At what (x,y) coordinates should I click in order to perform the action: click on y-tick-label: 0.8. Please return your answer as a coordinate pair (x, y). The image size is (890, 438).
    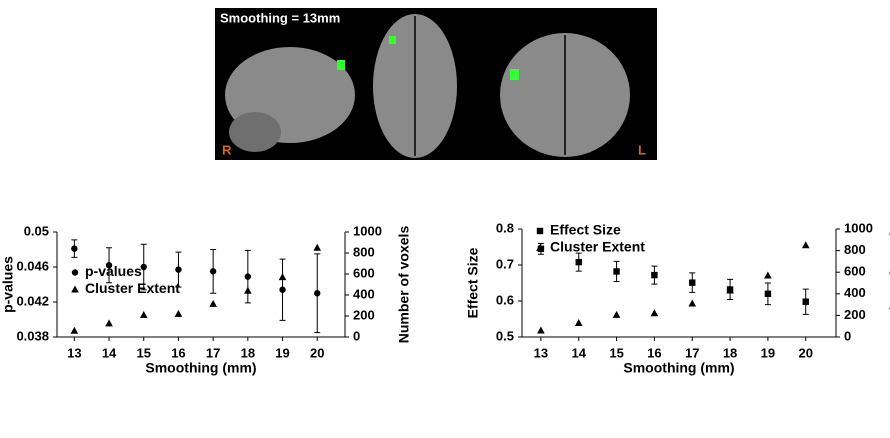
    Looking at the image, I should click on (505, 227).